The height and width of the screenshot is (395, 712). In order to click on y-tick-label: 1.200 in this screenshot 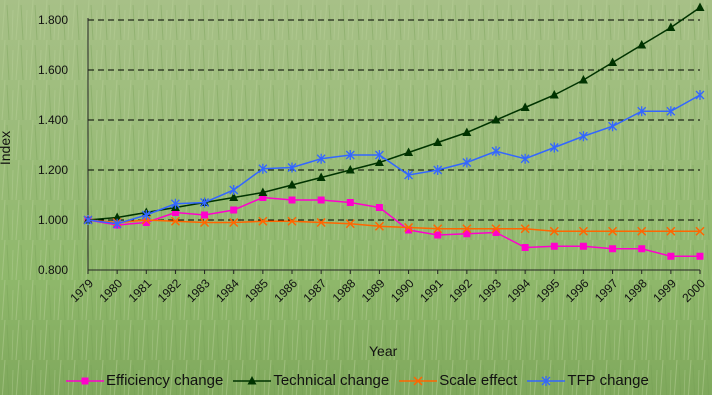, I will do `click(53, 170)`.